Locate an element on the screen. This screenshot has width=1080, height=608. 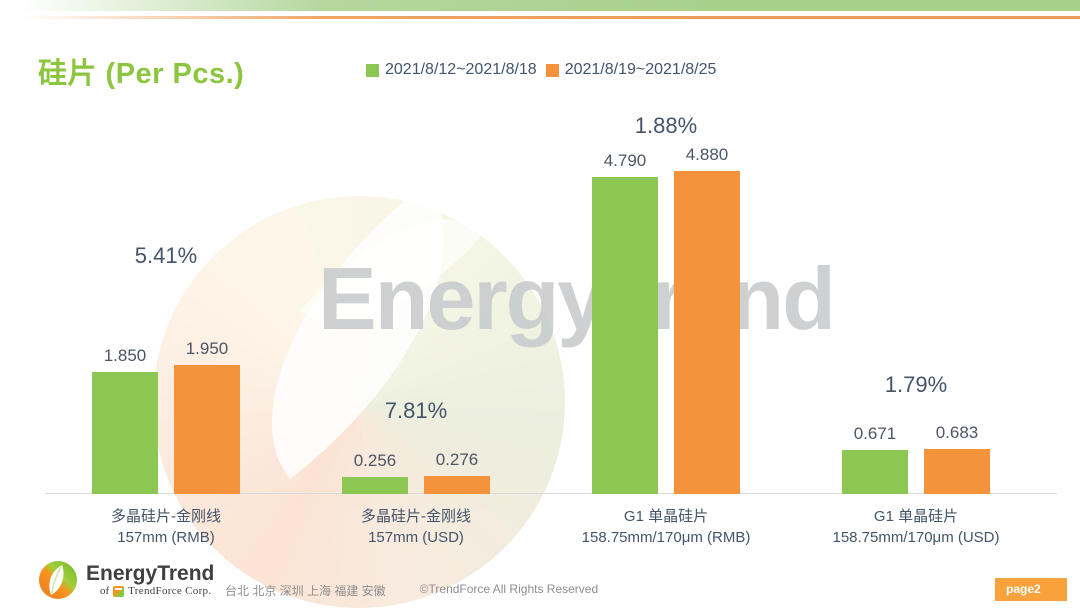
bar-series2-group1 is located at coordinates (207, 429).